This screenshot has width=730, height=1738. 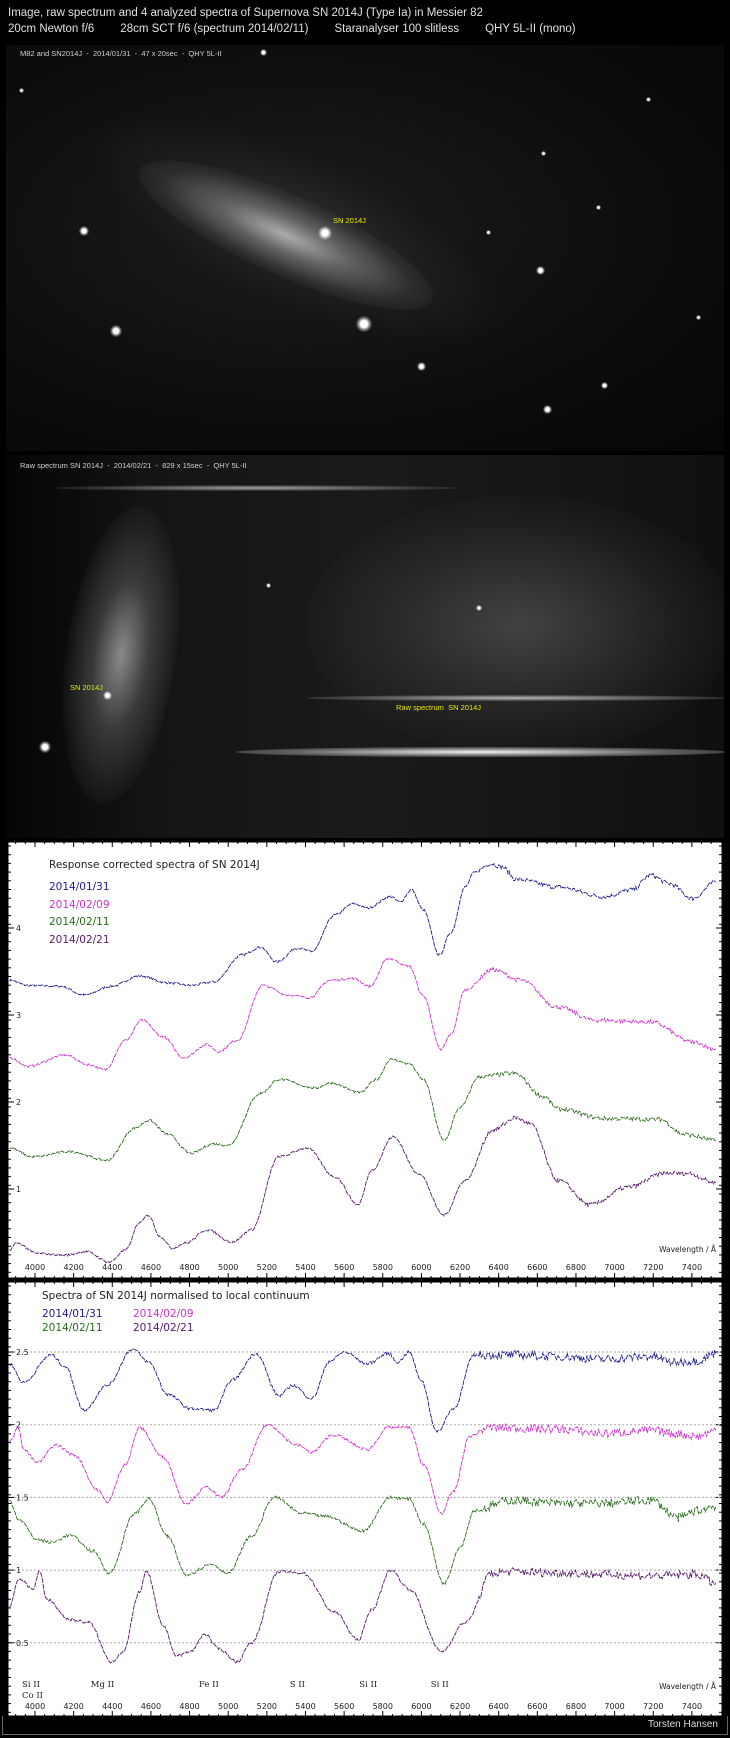 I want to click on x-tick-label: 7400, so click(x=692, y=1267).